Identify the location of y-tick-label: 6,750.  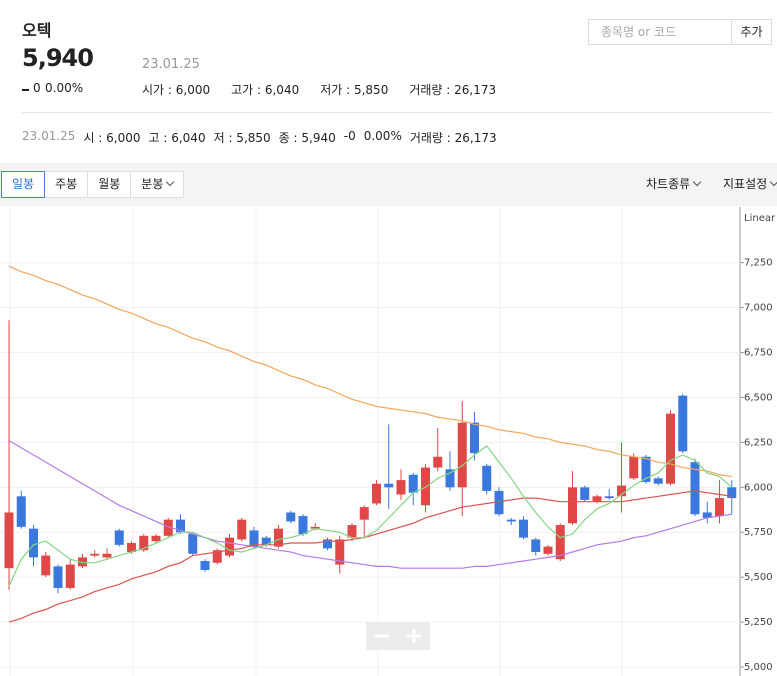
(758, 353).